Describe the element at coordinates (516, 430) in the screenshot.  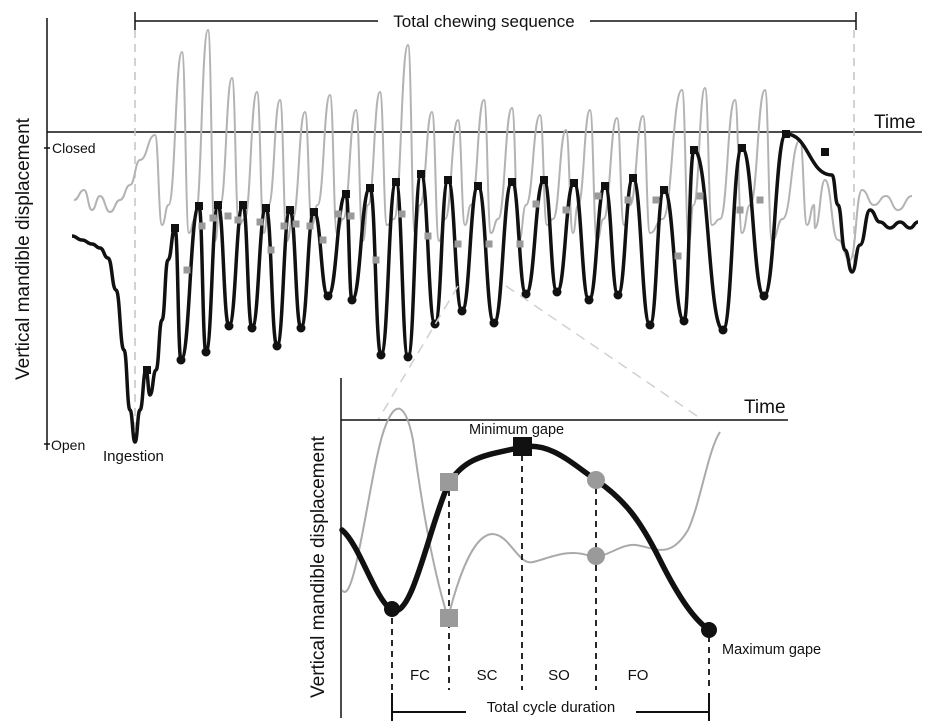
I see `minimum-gape-label: Minimum gape` at that location.